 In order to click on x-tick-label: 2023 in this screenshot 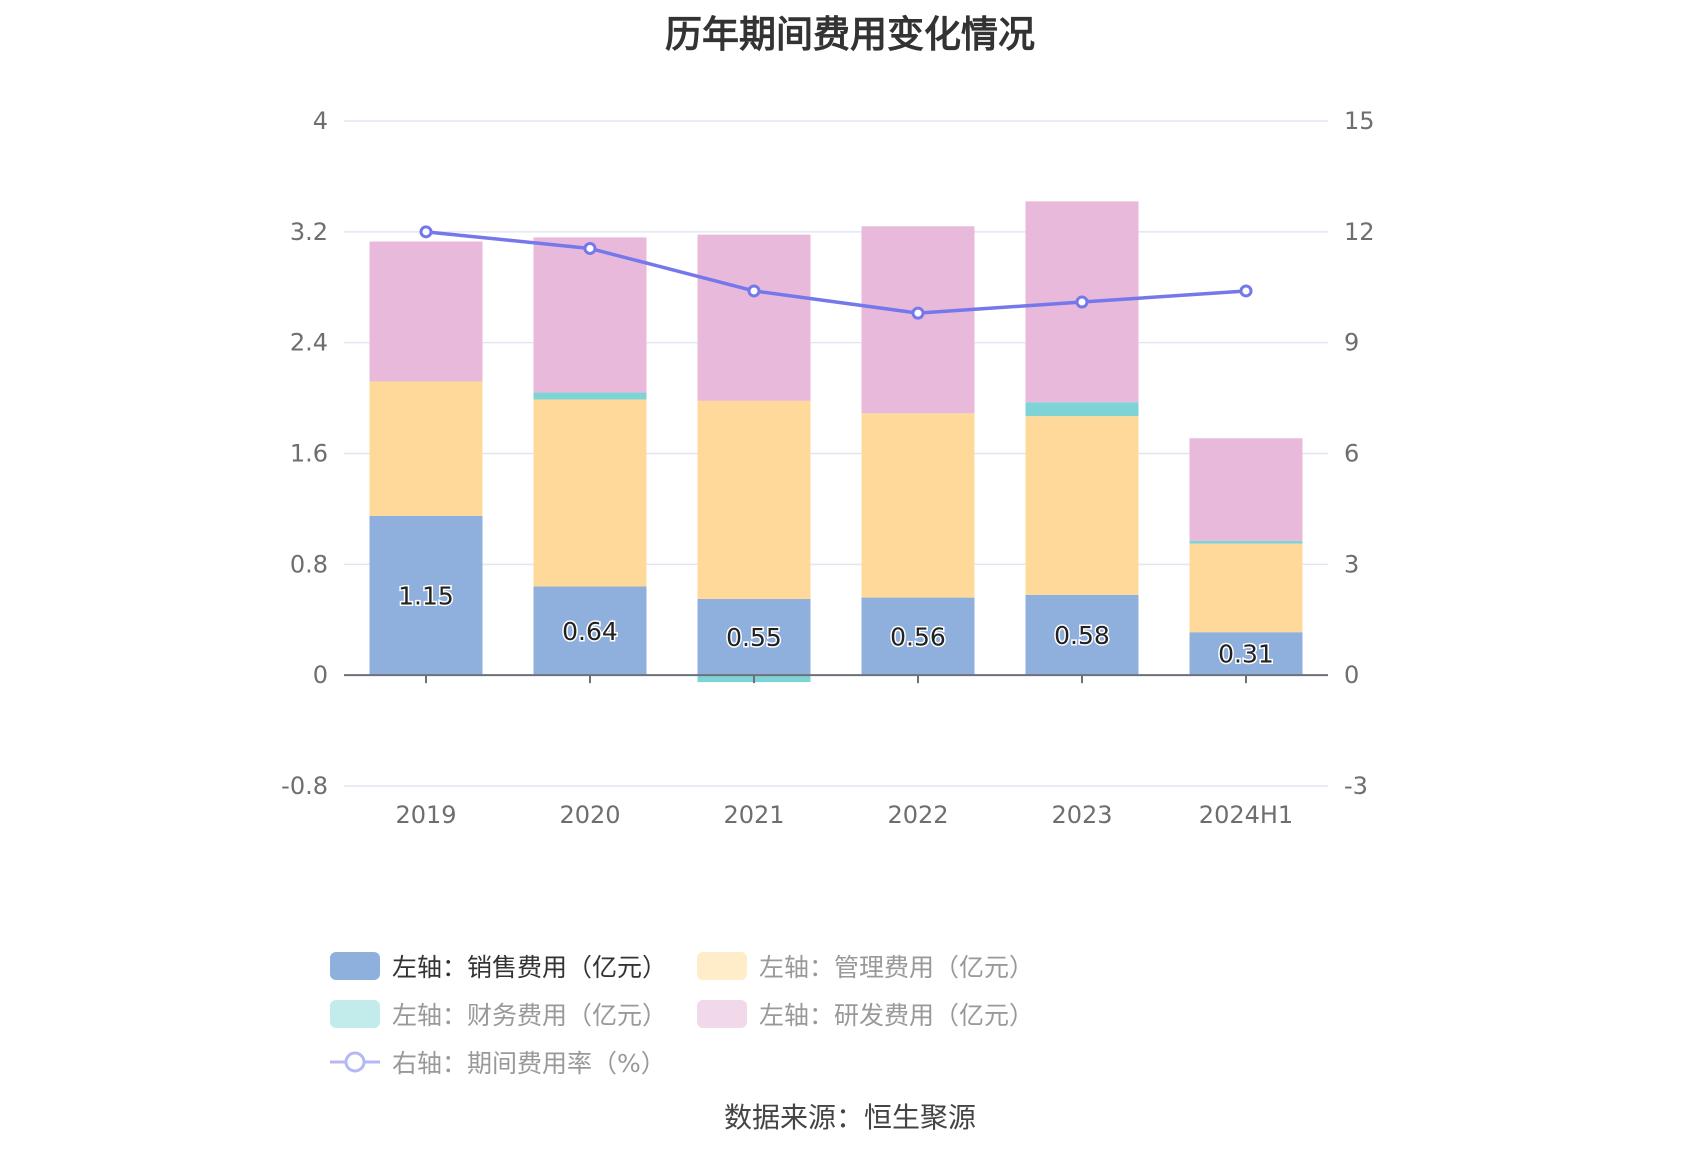, I will do `click(1081, 815)`.